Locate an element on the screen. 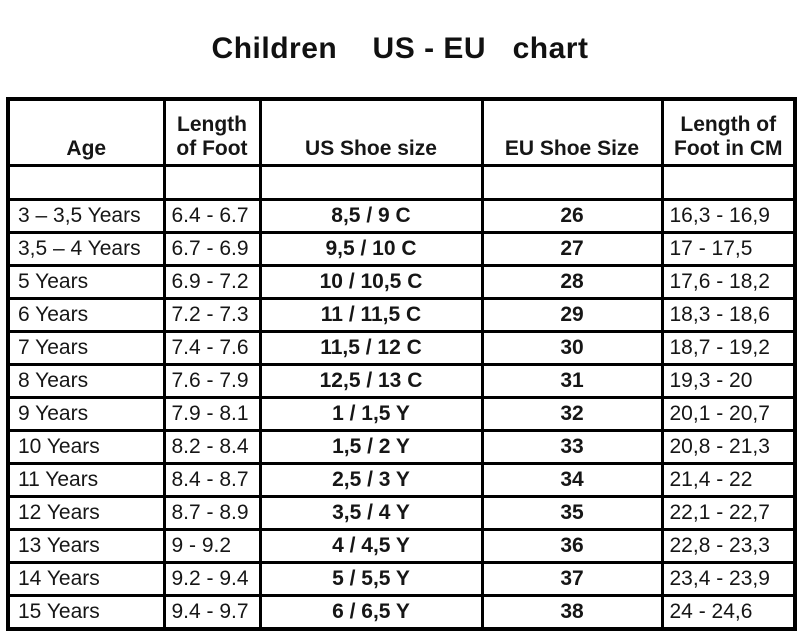  table-row: 14 Years 9.2 - 9.4 5 / 5,5 Y 37 23,4 - 23,9 is located at coordinates (401, 579).